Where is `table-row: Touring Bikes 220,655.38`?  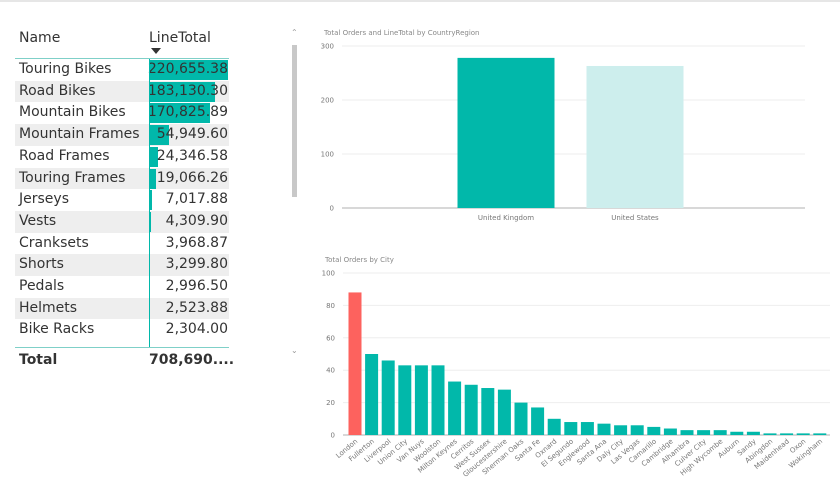 table-row: Touring Bikes 220,655.38 is located at coordinates (122, 70).